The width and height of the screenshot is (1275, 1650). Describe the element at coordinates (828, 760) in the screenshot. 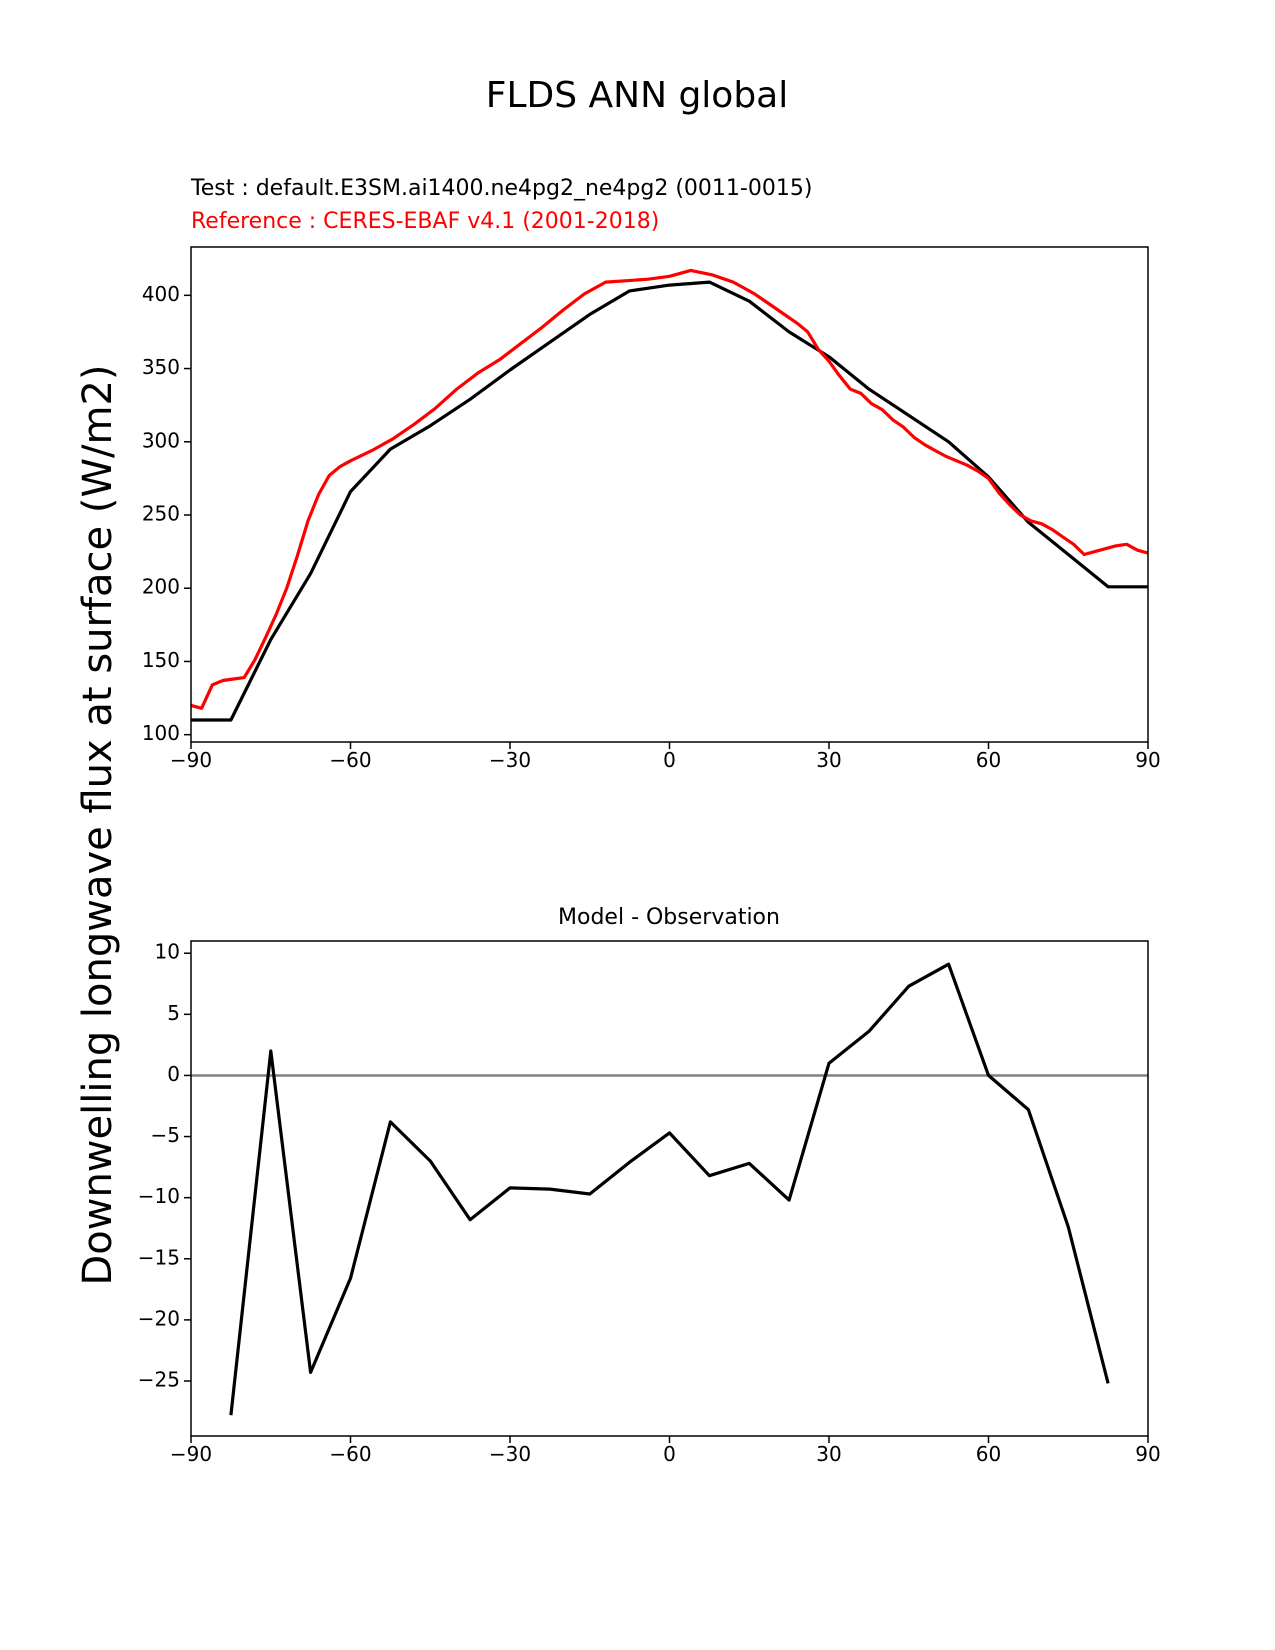

I see `top-x-tick-label: 30` at that location.